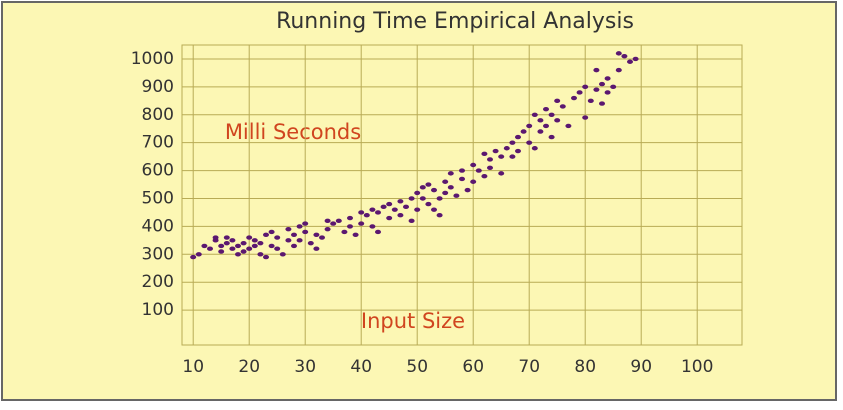 This screenshot has height=410, width=843. Describe the element at coordinates (158, 87) in the screenshot. I see `y-tick-label: 900` at that location.